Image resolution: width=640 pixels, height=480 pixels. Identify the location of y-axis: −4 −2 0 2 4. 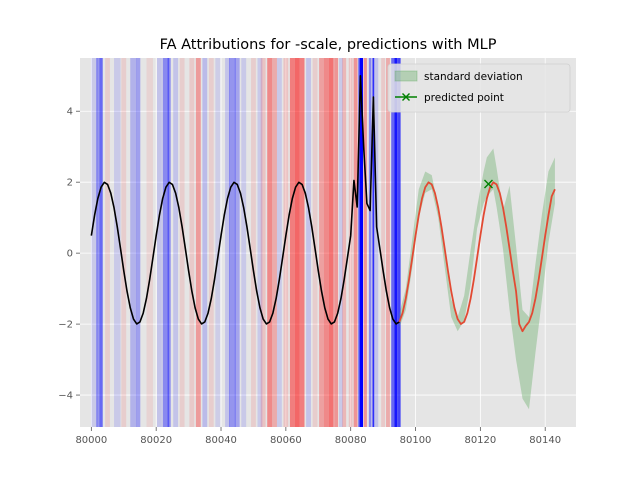
(69, 254).